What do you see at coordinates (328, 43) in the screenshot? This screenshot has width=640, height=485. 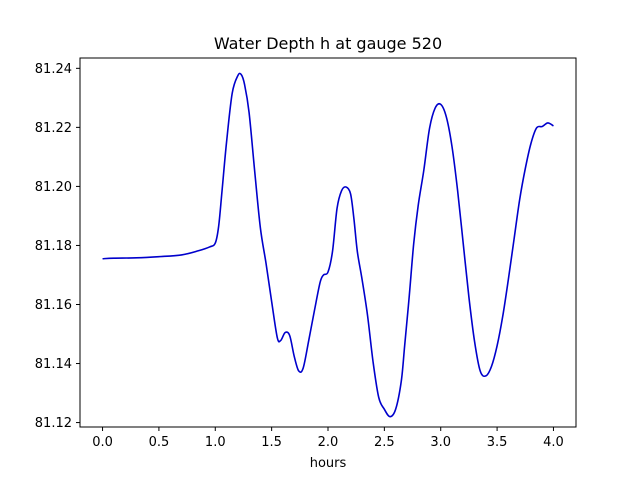 I see `chart-title: Water Depth h at gauge 520` at bounding box center [328, 43].